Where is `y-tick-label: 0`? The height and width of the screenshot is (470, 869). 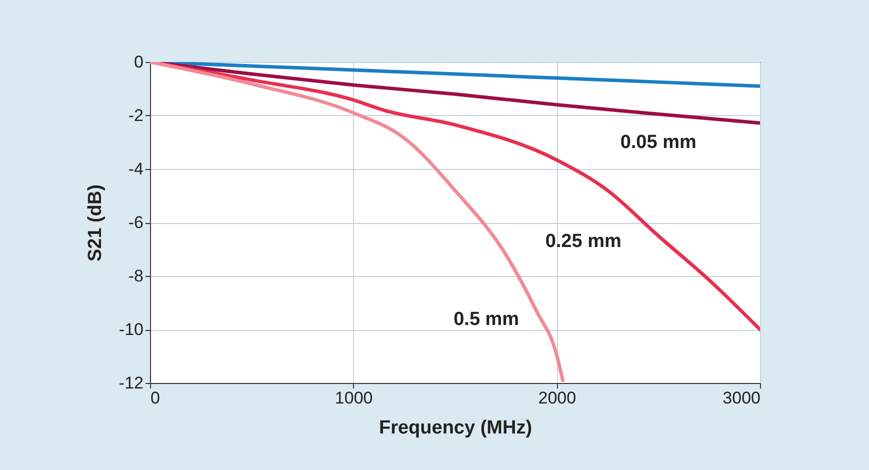 y-tick-label: 0 is located at coordinates (139, 62).